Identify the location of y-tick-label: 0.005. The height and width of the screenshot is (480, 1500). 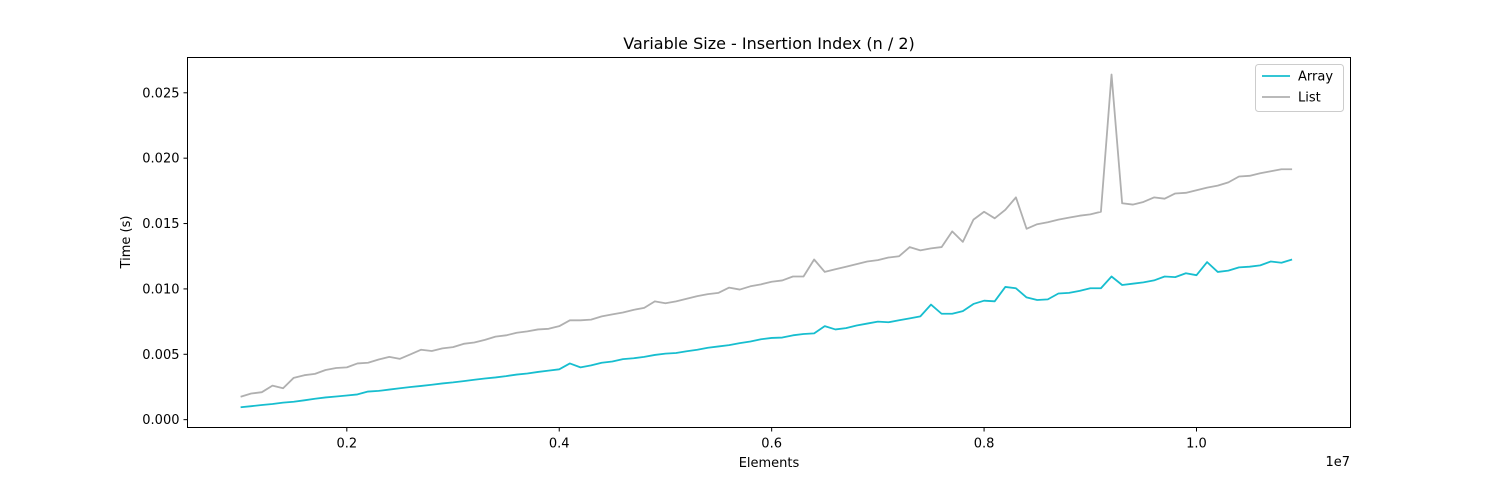
(160, 355).